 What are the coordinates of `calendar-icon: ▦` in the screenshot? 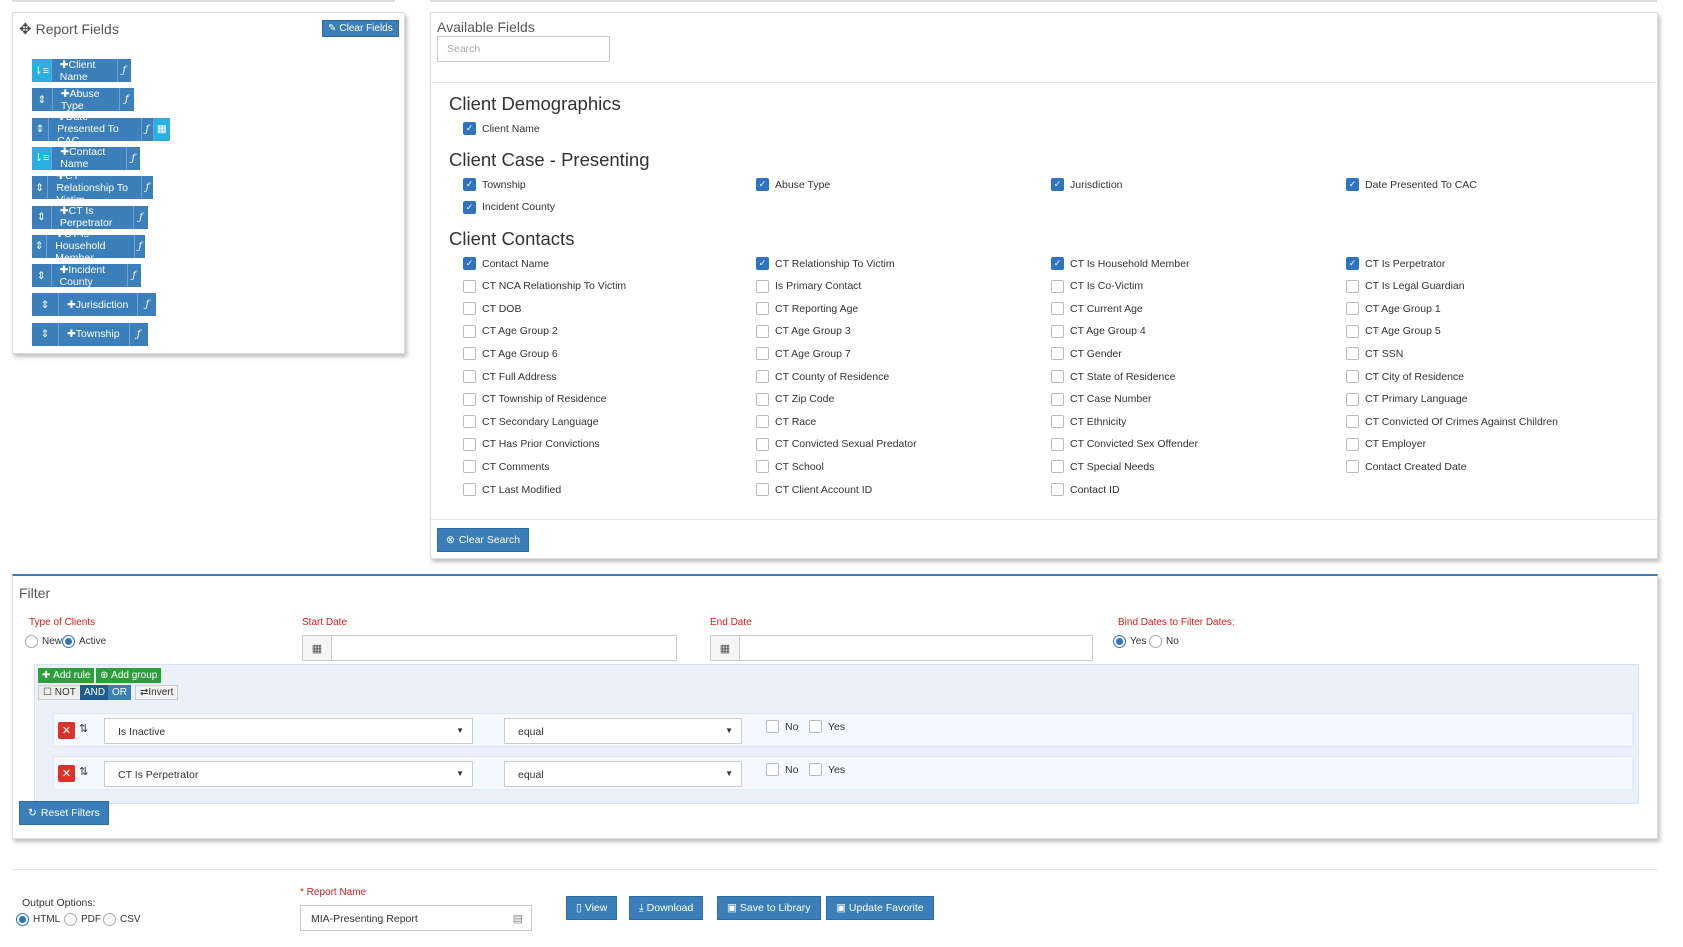 It's located at (161, 129).